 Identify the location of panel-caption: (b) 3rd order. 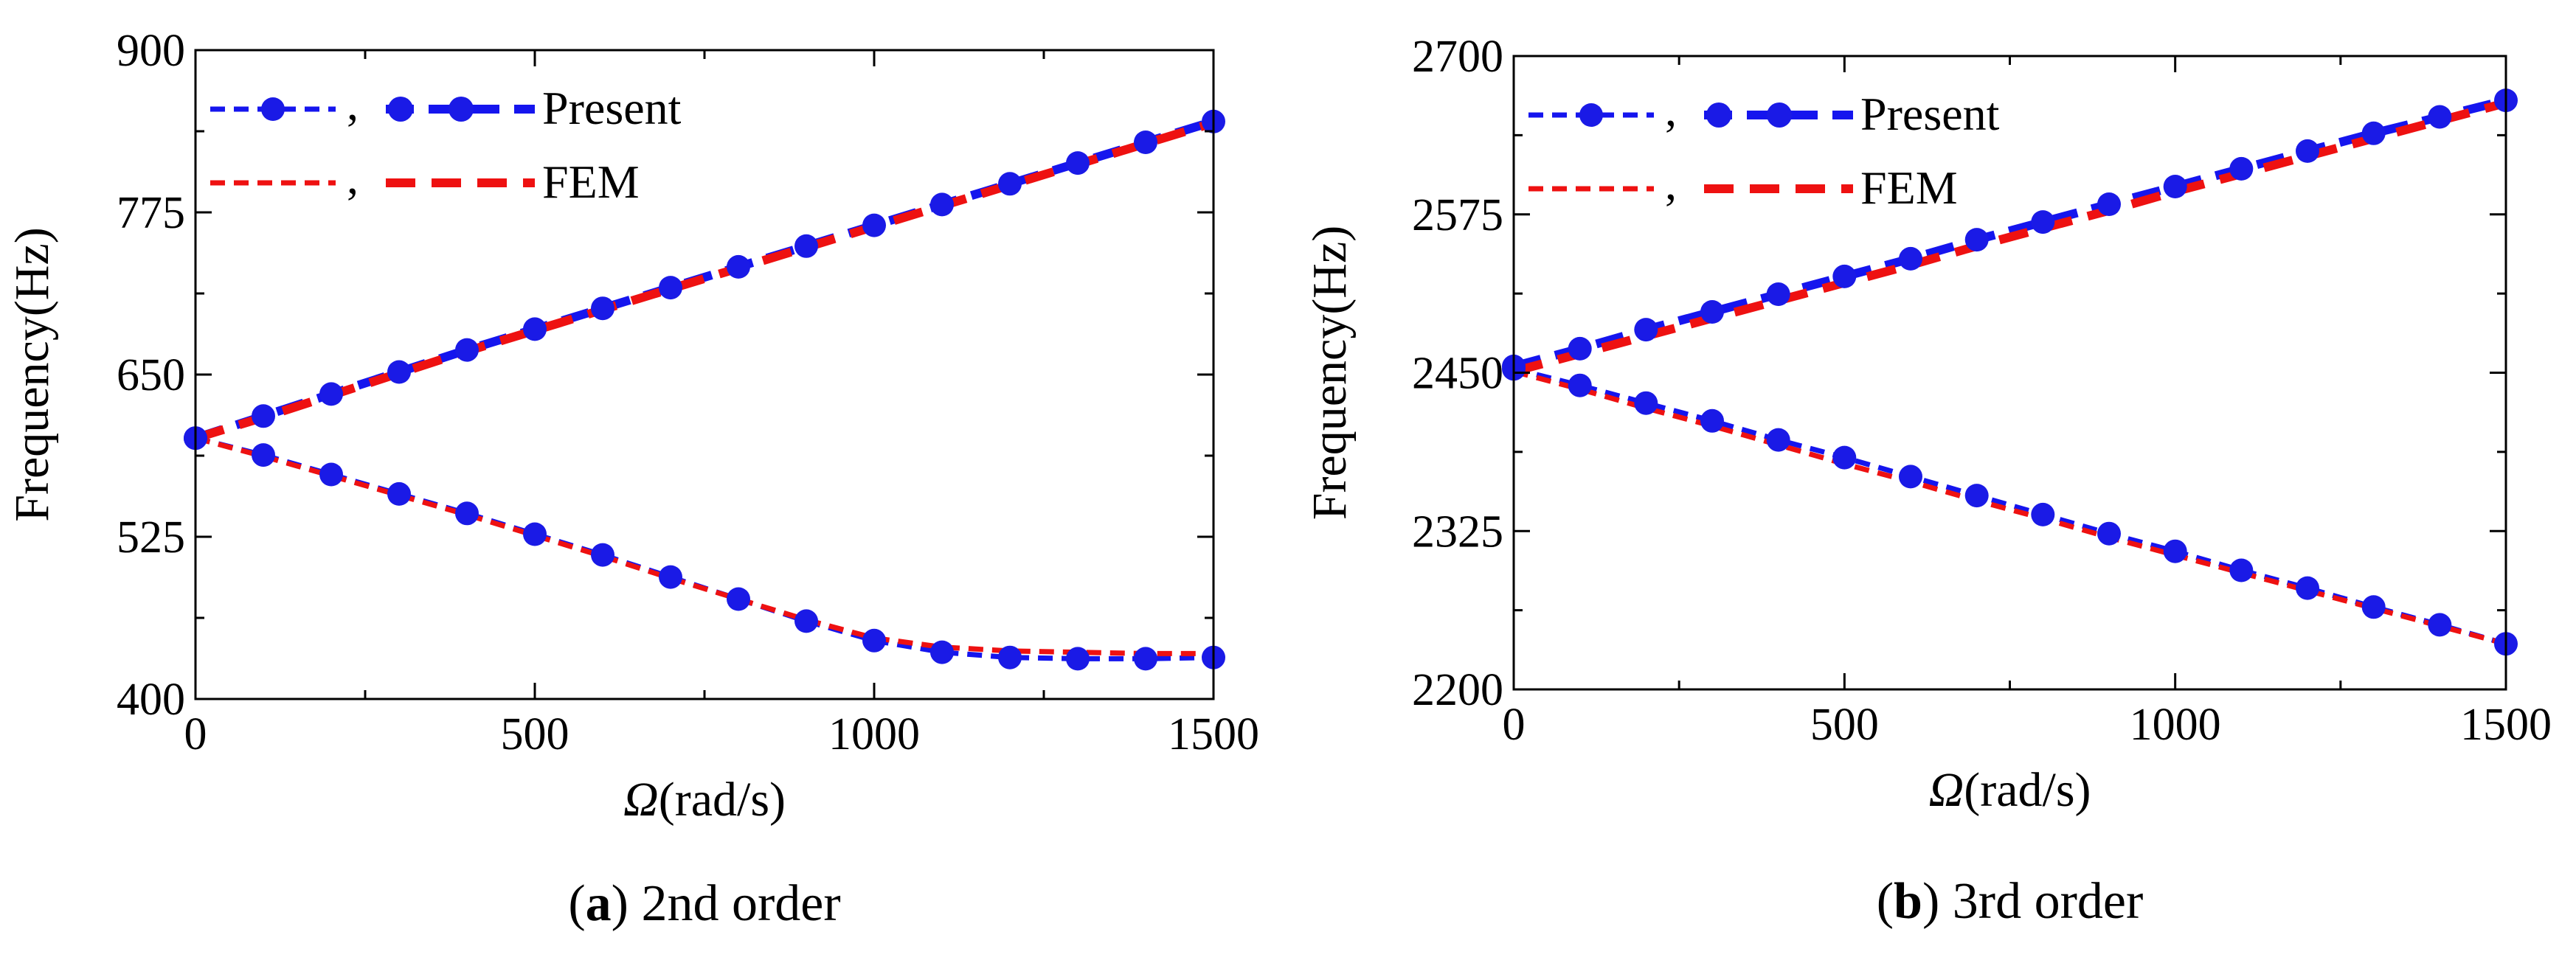
(2011, 901).